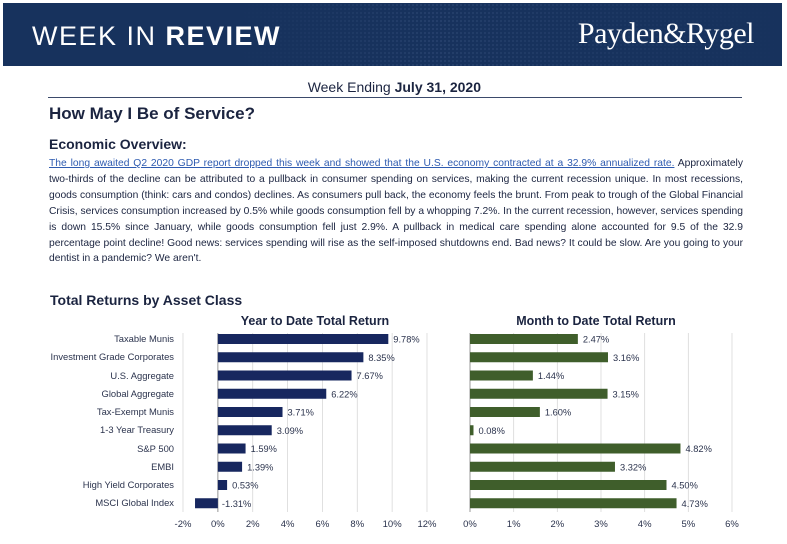 The image size is (787, 544). What do you see at coordinates (688, 524) in the screenshot?
I see `mtd-tick-label: 5%` at bounding box center [688, 524].